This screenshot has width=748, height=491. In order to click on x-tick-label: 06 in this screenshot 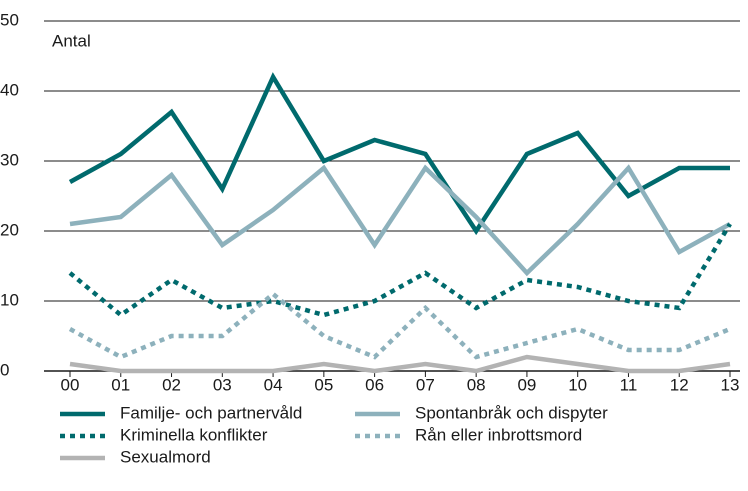, I will do `click(374, 384)`.